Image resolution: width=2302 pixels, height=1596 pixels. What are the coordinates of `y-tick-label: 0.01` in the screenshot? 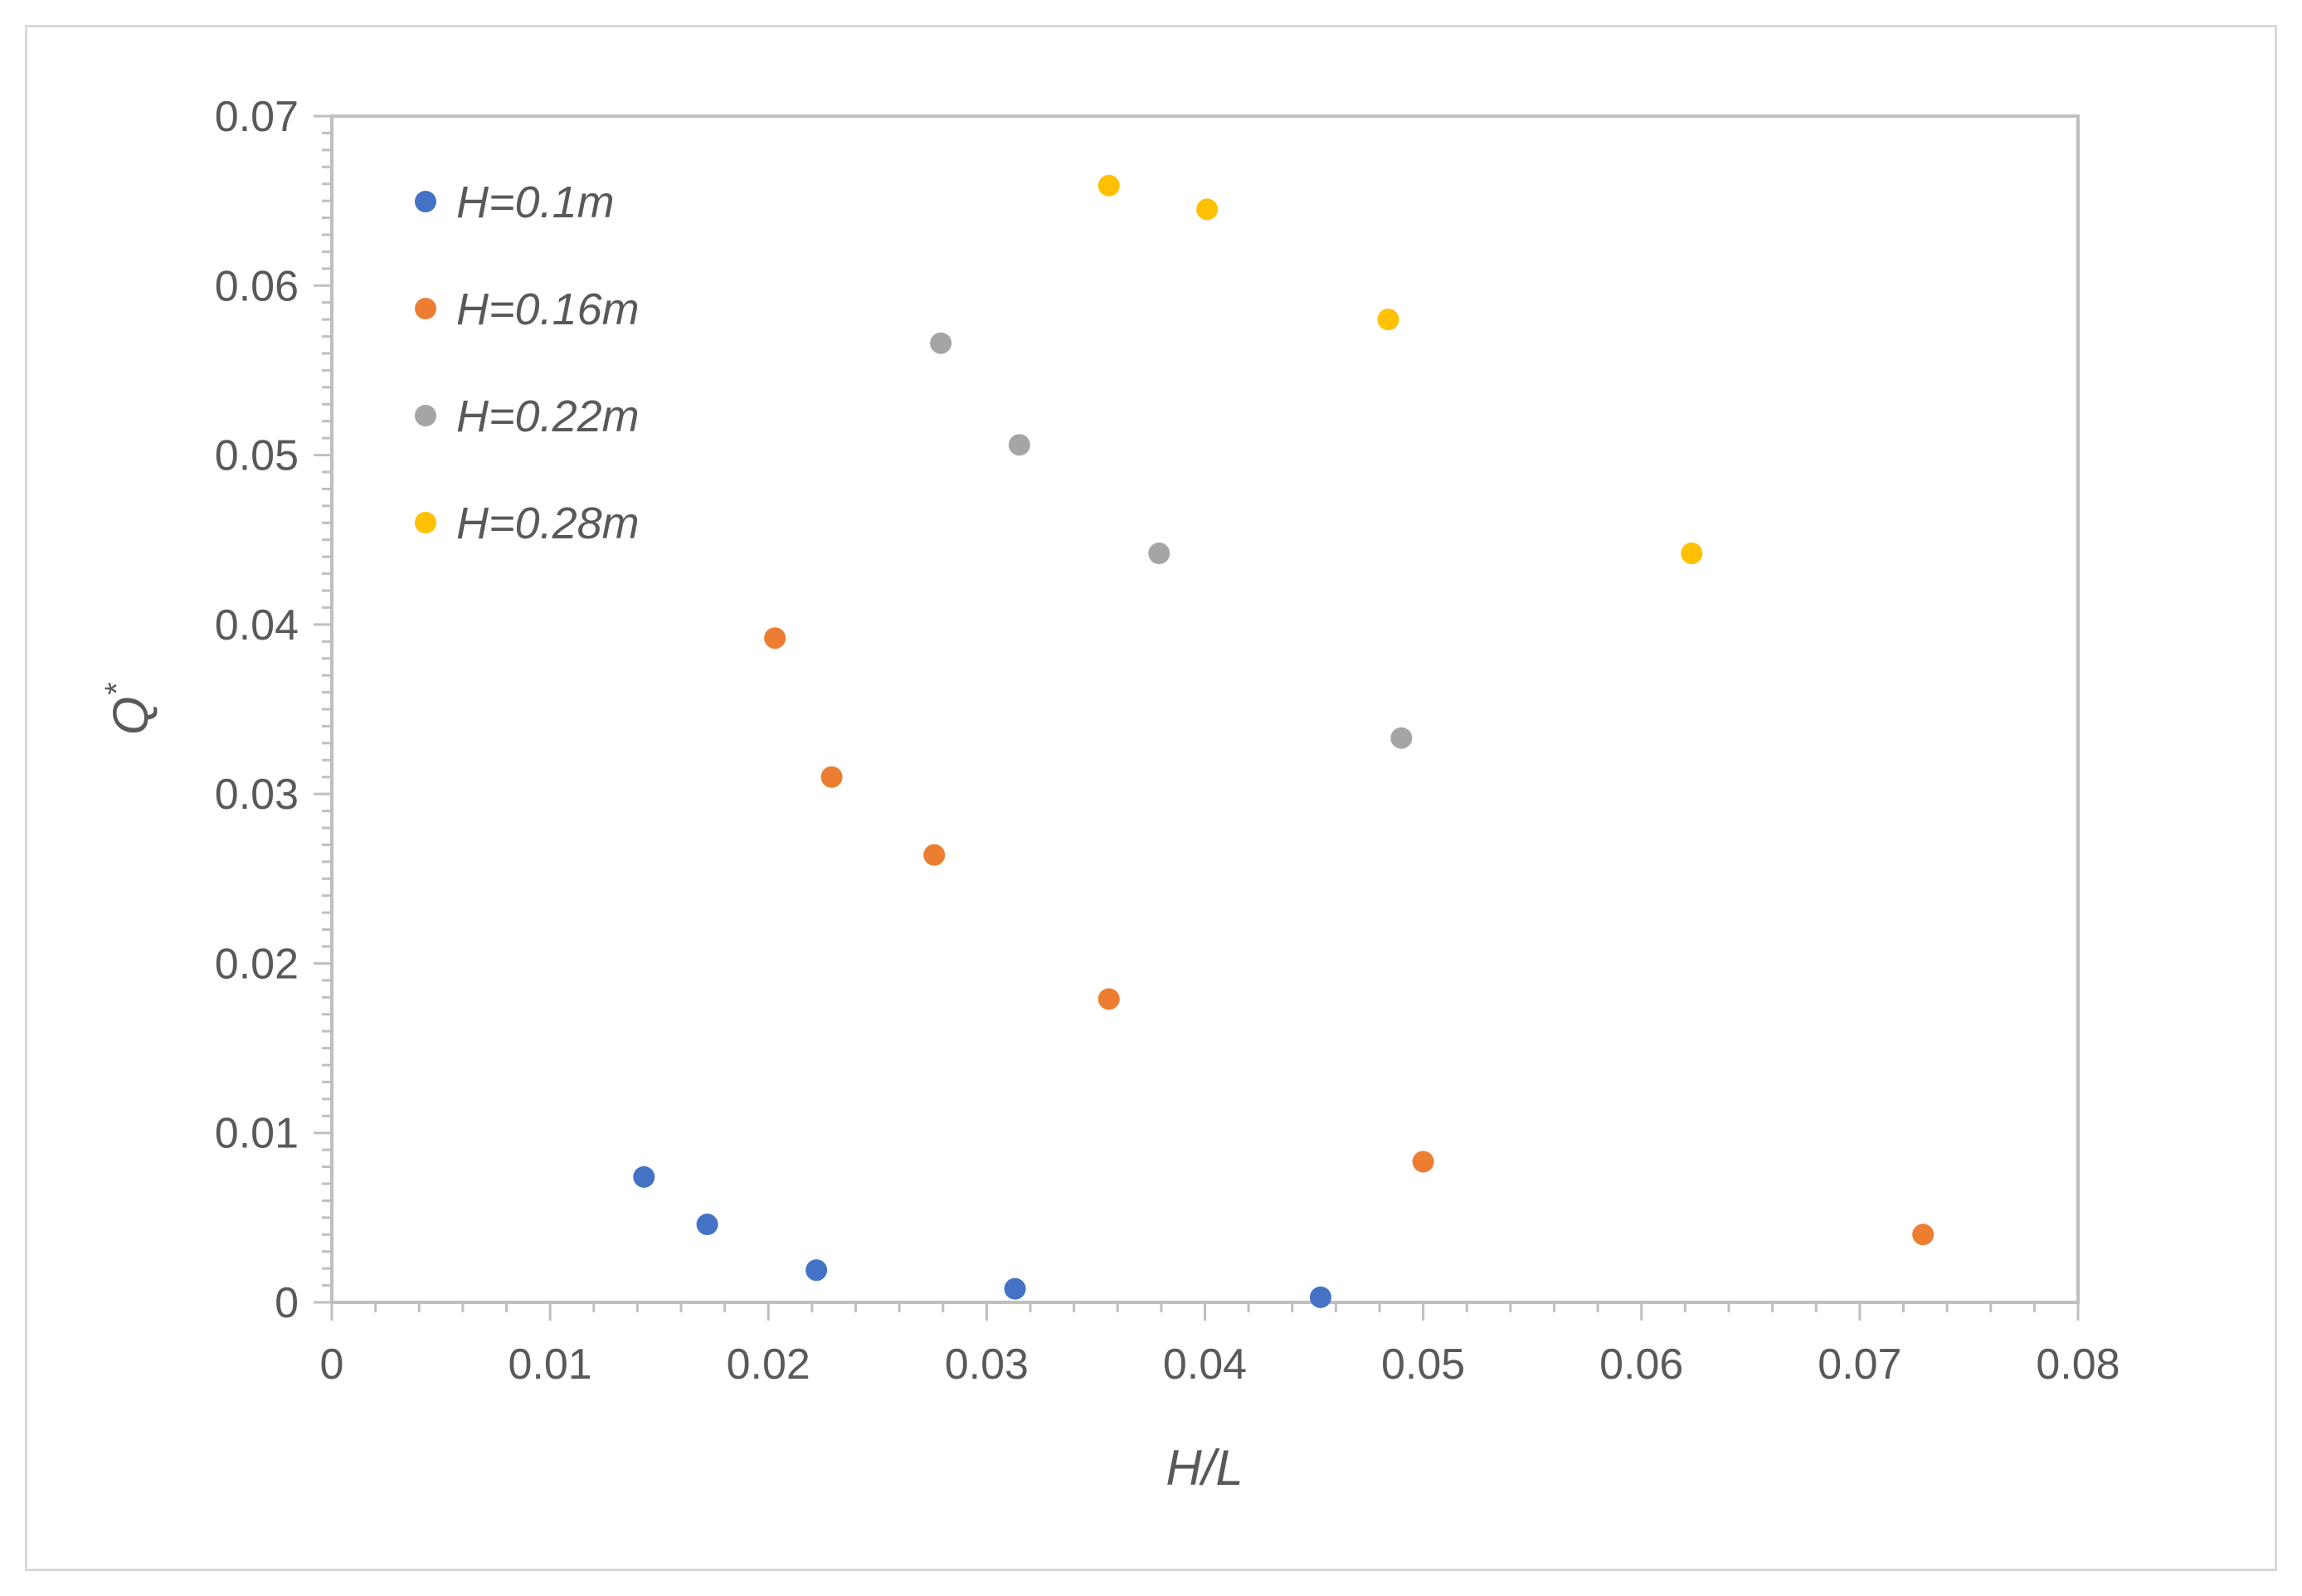 It's located at (257, 1134).